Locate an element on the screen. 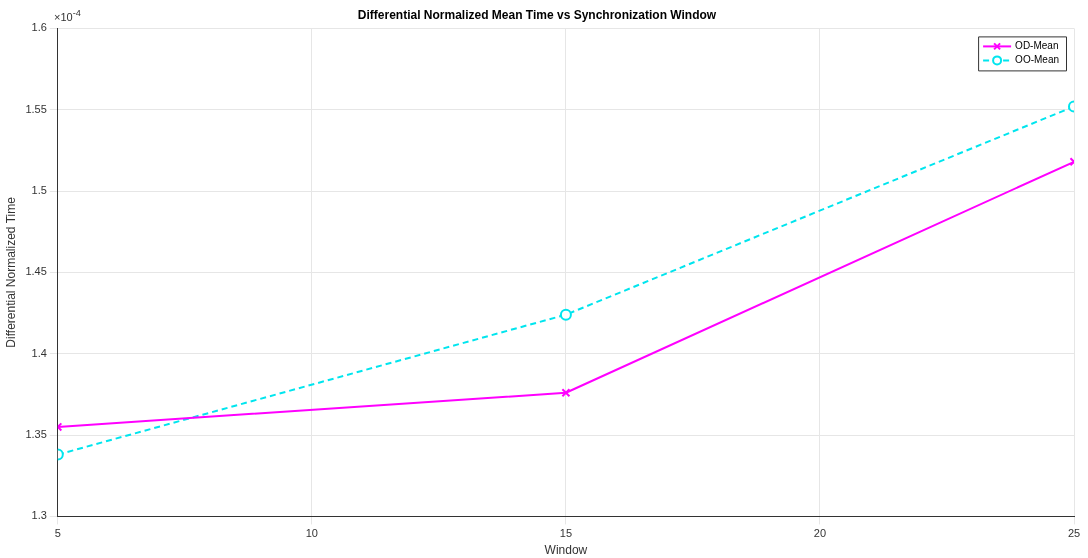  x-tick-label: 20 is located at coordinates (820, 533).